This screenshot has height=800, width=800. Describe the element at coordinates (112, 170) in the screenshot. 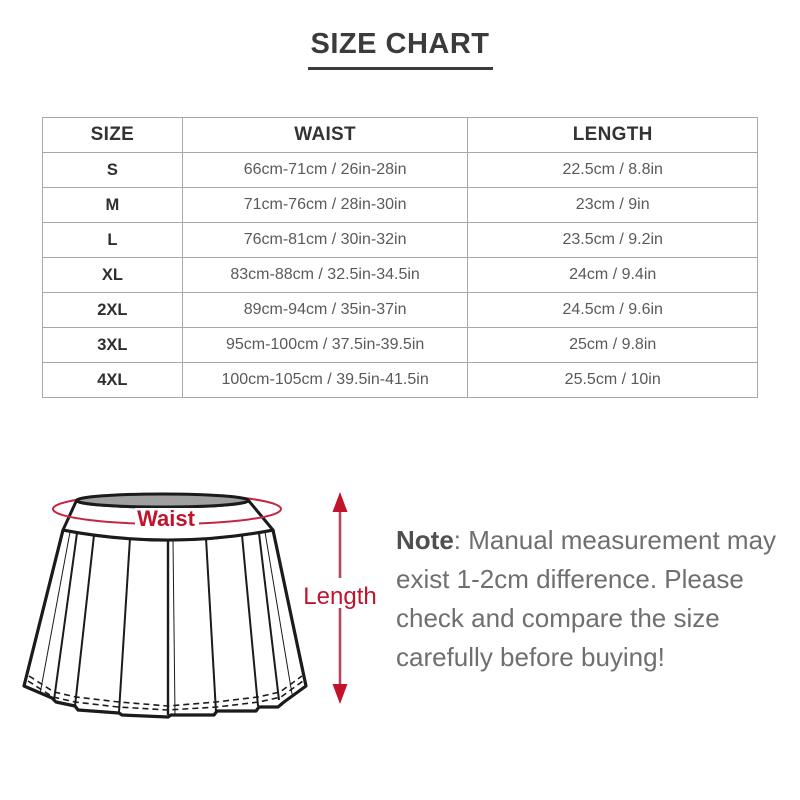

I see `size-cell: S` at that location.